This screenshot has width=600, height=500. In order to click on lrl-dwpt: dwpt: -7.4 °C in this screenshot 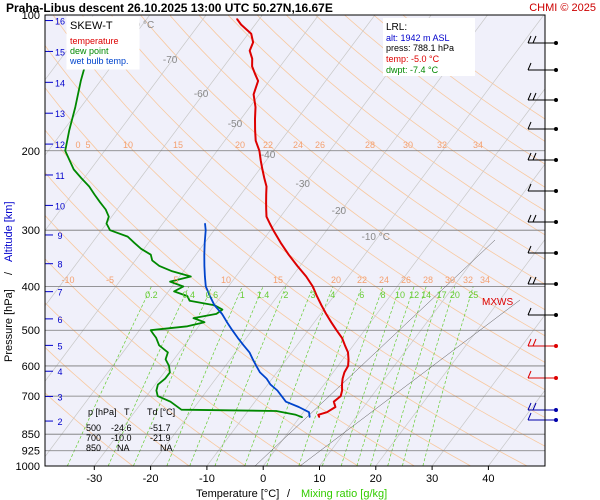, I will do `click(412, 70)`.